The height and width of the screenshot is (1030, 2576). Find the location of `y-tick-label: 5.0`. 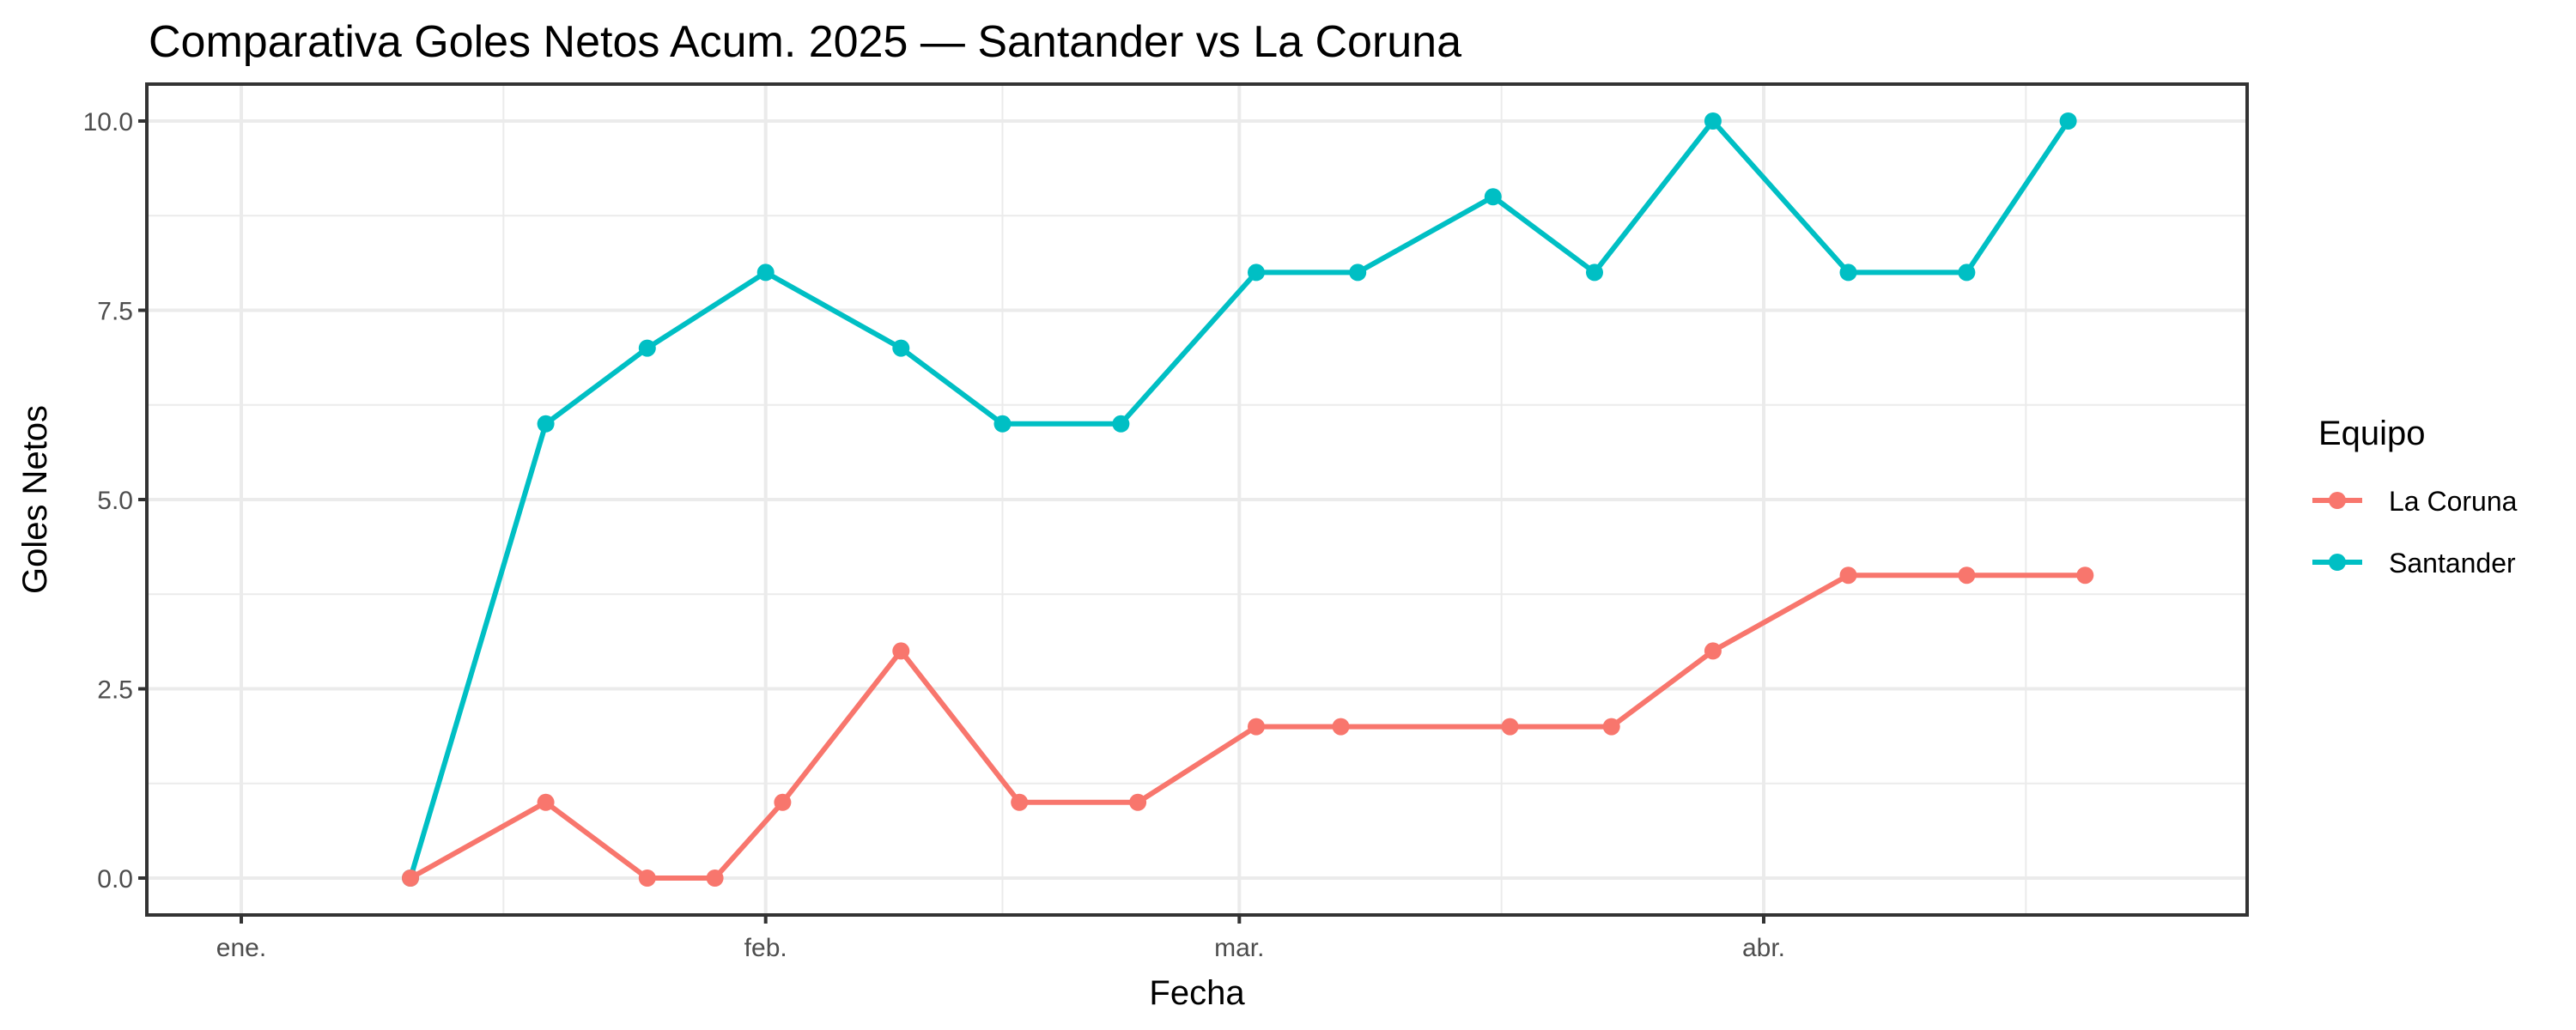

y-tick-label: 5.0 is located at coordinates (115, 501).